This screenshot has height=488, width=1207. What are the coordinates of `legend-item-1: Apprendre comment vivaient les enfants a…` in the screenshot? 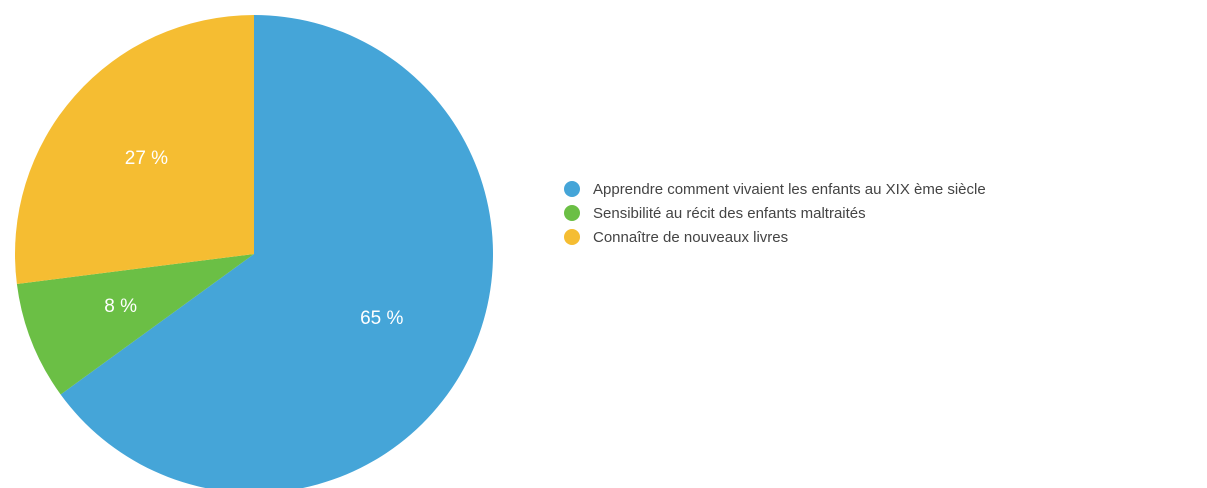 It's located at (775, 189).